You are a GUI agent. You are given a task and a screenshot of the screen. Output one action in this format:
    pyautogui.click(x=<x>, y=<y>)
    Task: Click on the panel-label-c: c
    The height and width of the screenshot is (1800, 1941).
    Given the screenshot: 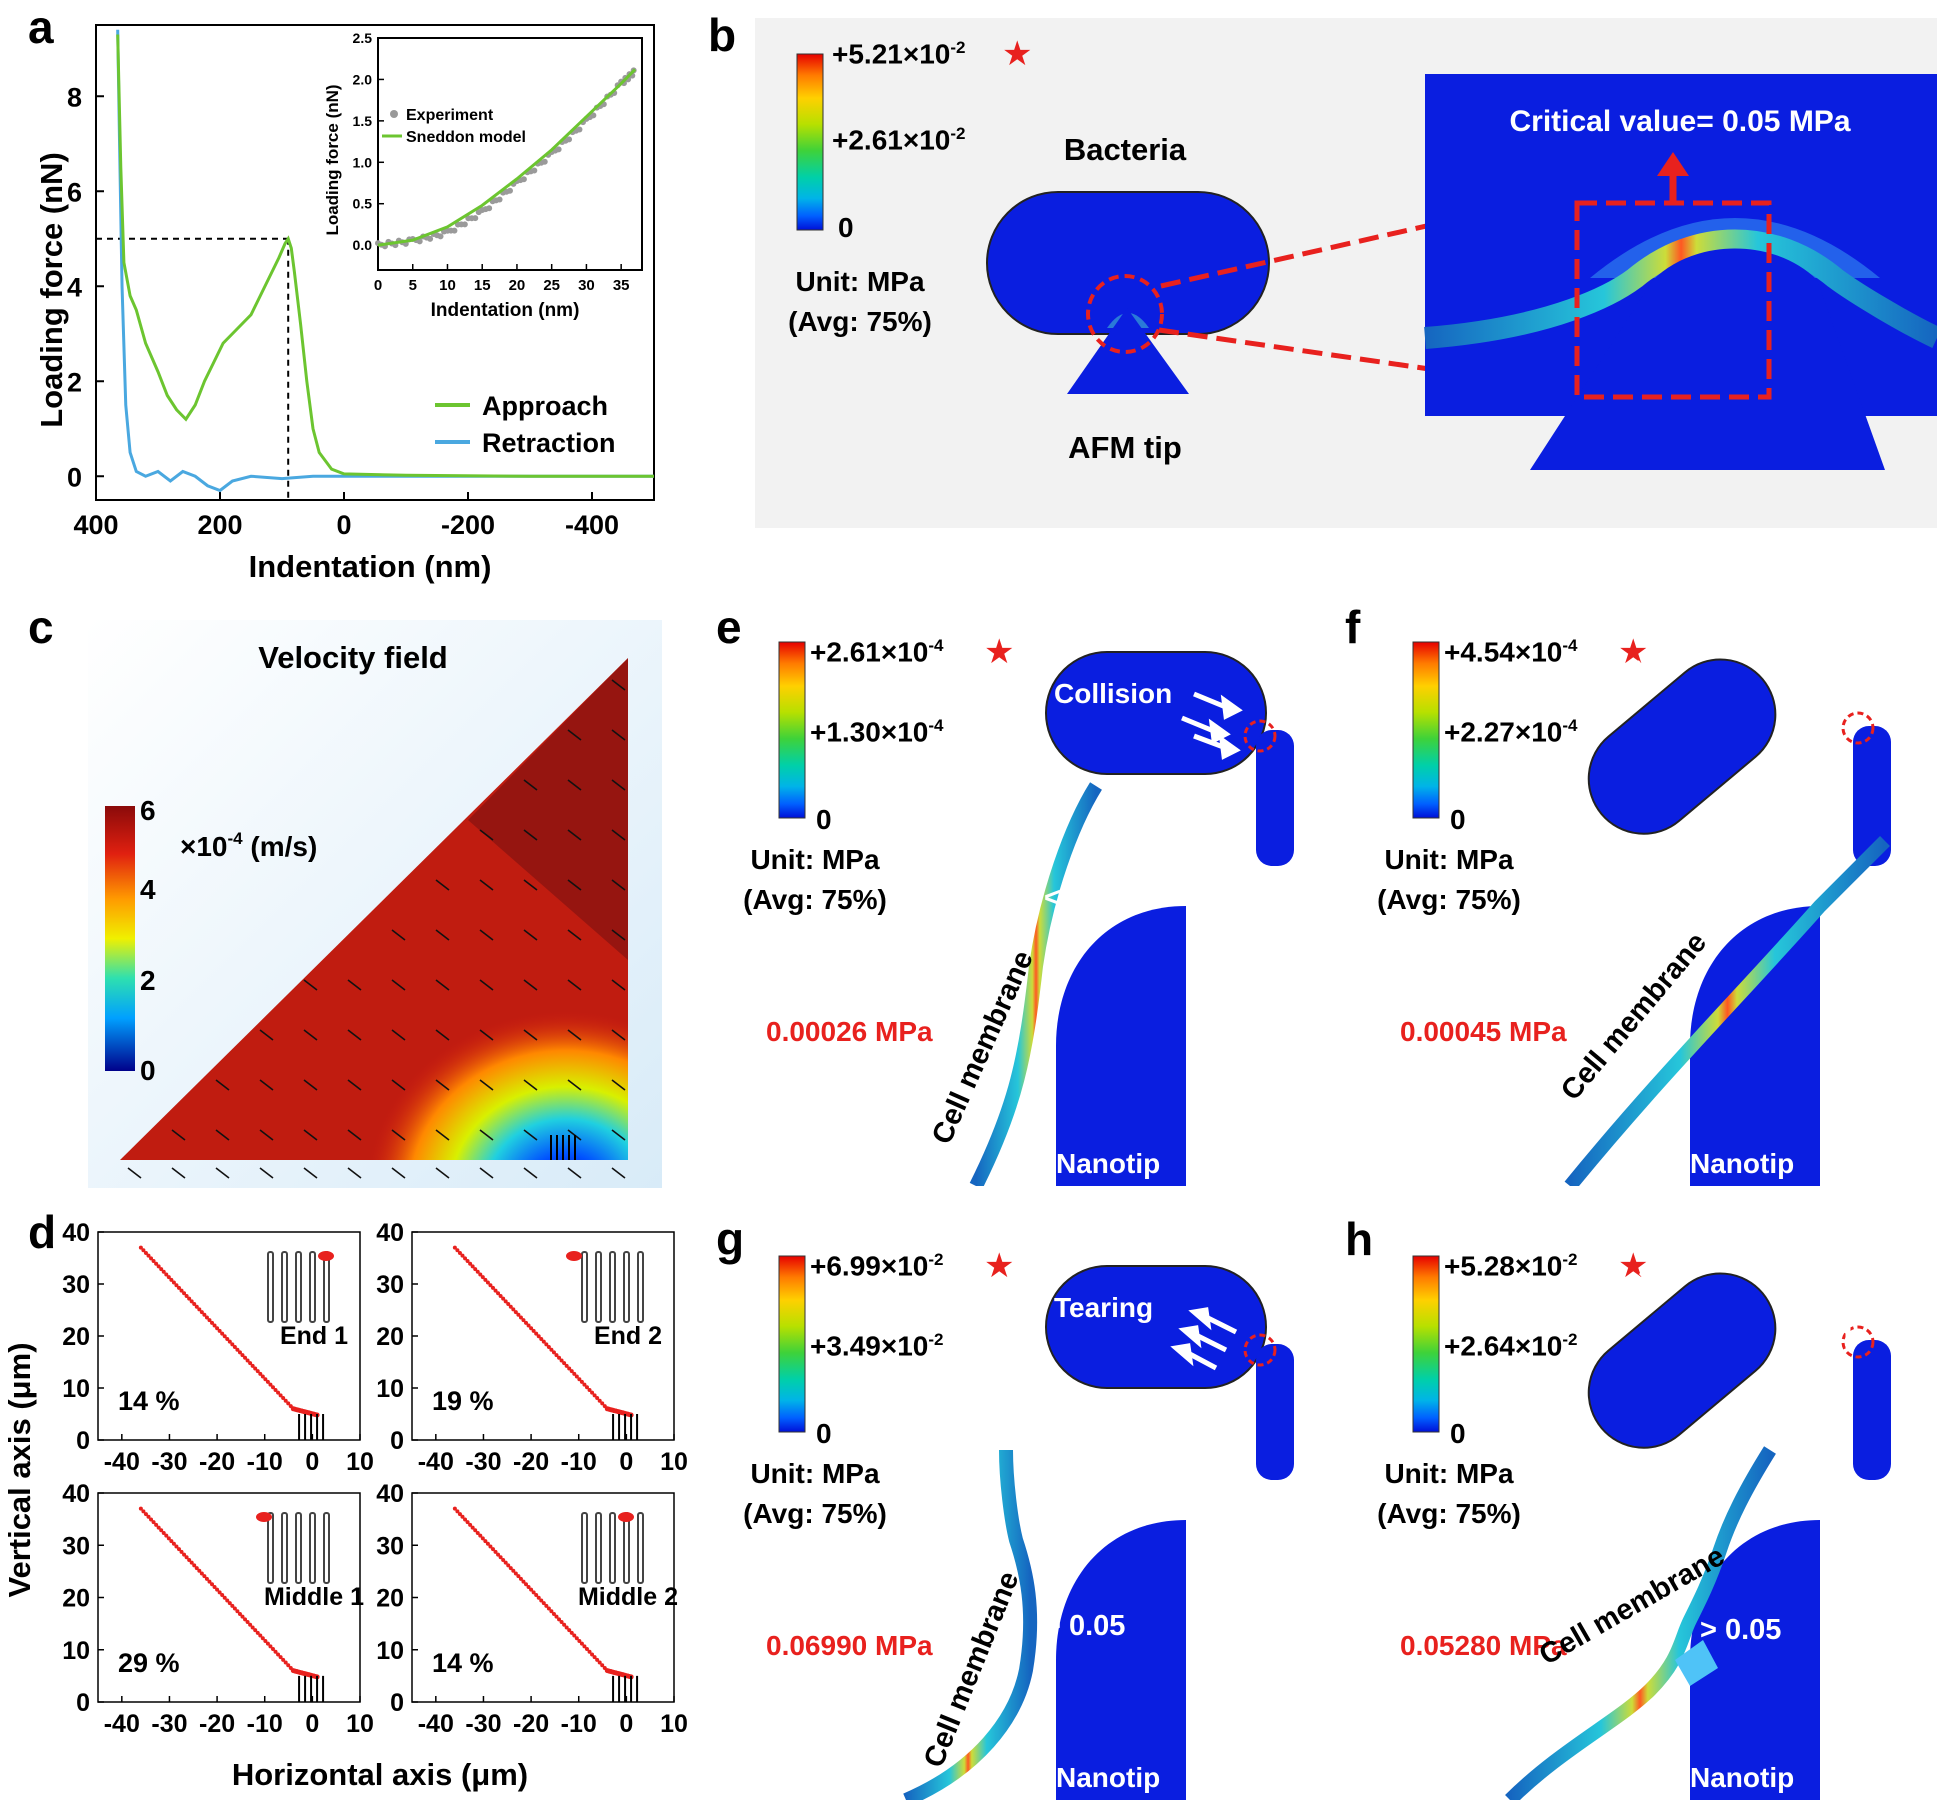 What is the action you would take?
    pyautogui.click(x=41, y=627)
    